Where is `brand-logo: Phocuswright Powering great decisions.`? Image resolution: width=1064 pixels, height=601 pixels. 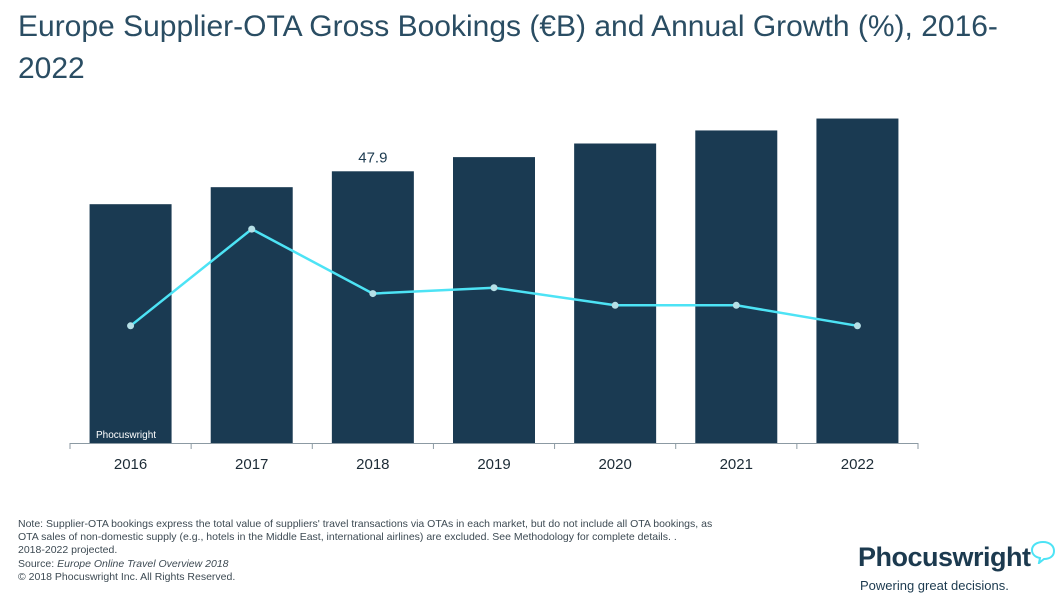 brand-logo: Phocuswright Powering great decisions. is located at coordinates (958, 569).